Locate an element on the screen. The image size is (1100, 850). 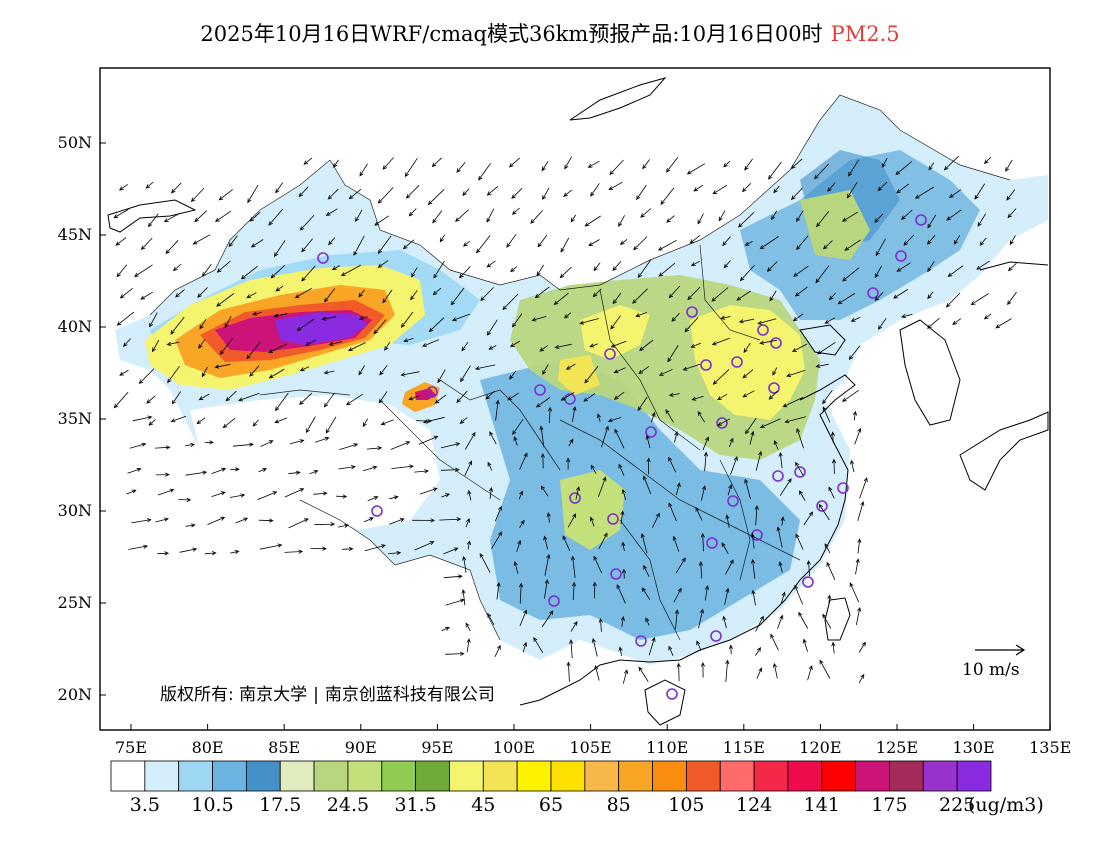
copyright-note: 版权所有: 南京大学 | 南京创蓝科技有限公司 is located at coordinates (327, 692).